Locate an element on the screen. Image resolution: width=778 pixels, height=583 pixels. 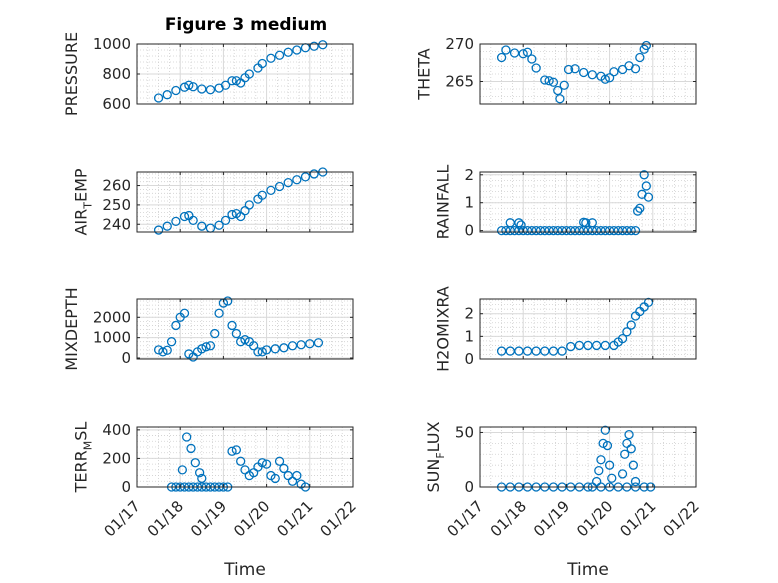
y-tick-label: 800 is located at coordinates (116, 74).